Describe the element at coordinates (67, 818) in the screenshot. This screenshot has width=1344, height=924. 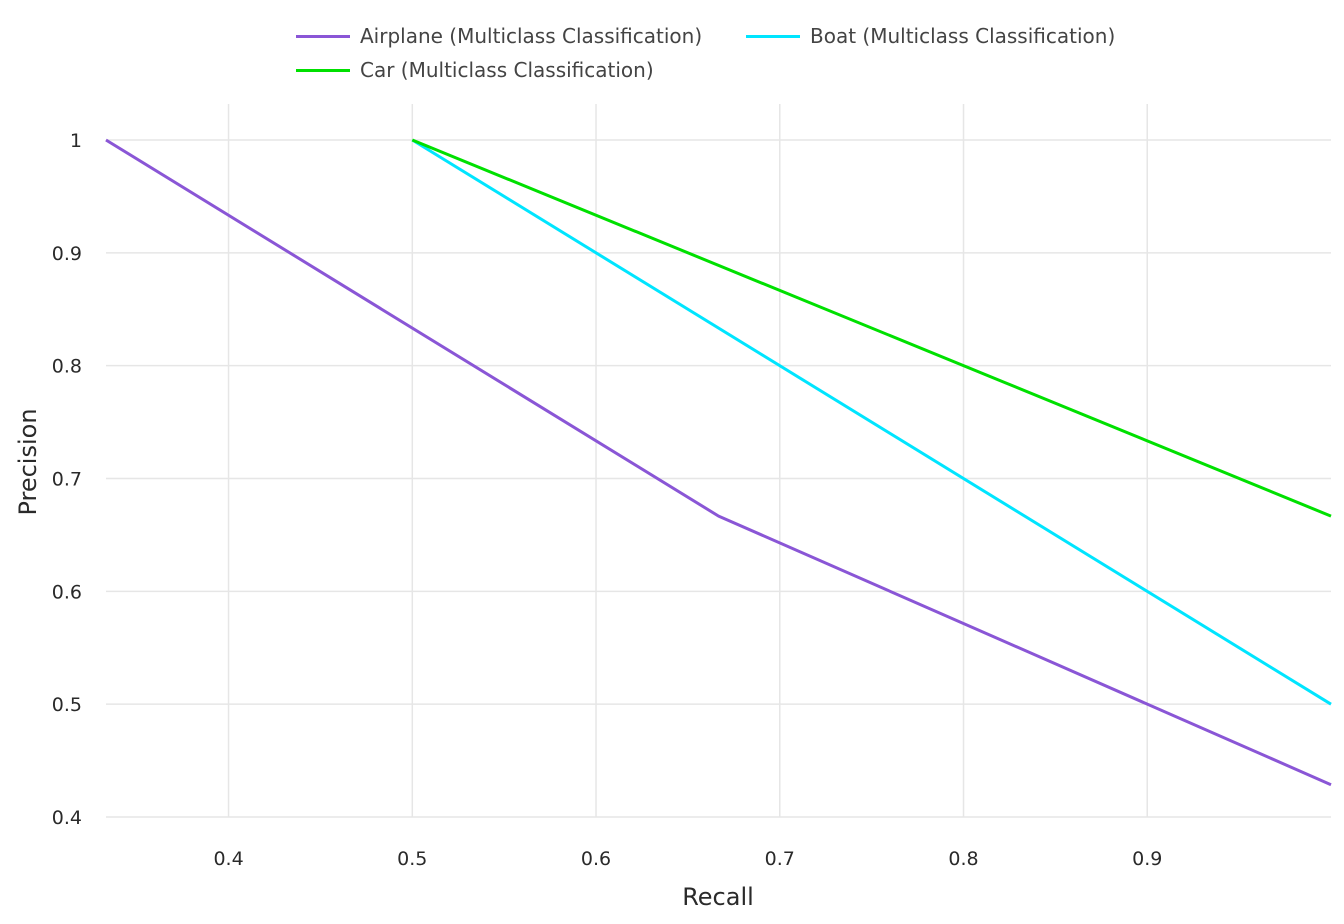
I see `y-tick-label: 0.4` at that location.